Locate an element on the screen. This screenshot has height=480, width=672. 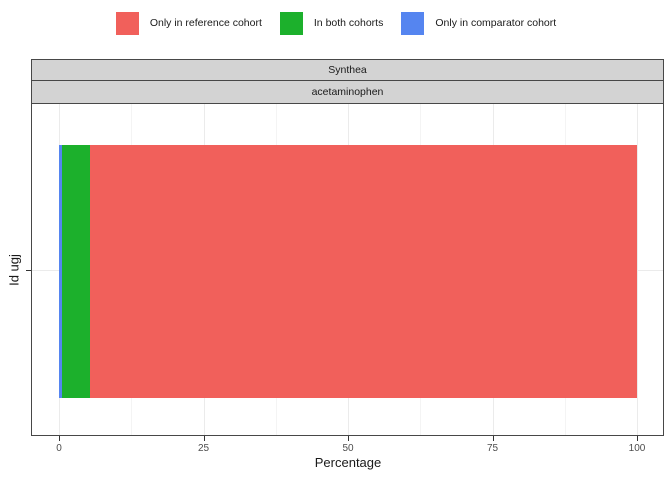
legend-entry-in-both-cohorts: In both cohorts is located at coordinates (331, 23).